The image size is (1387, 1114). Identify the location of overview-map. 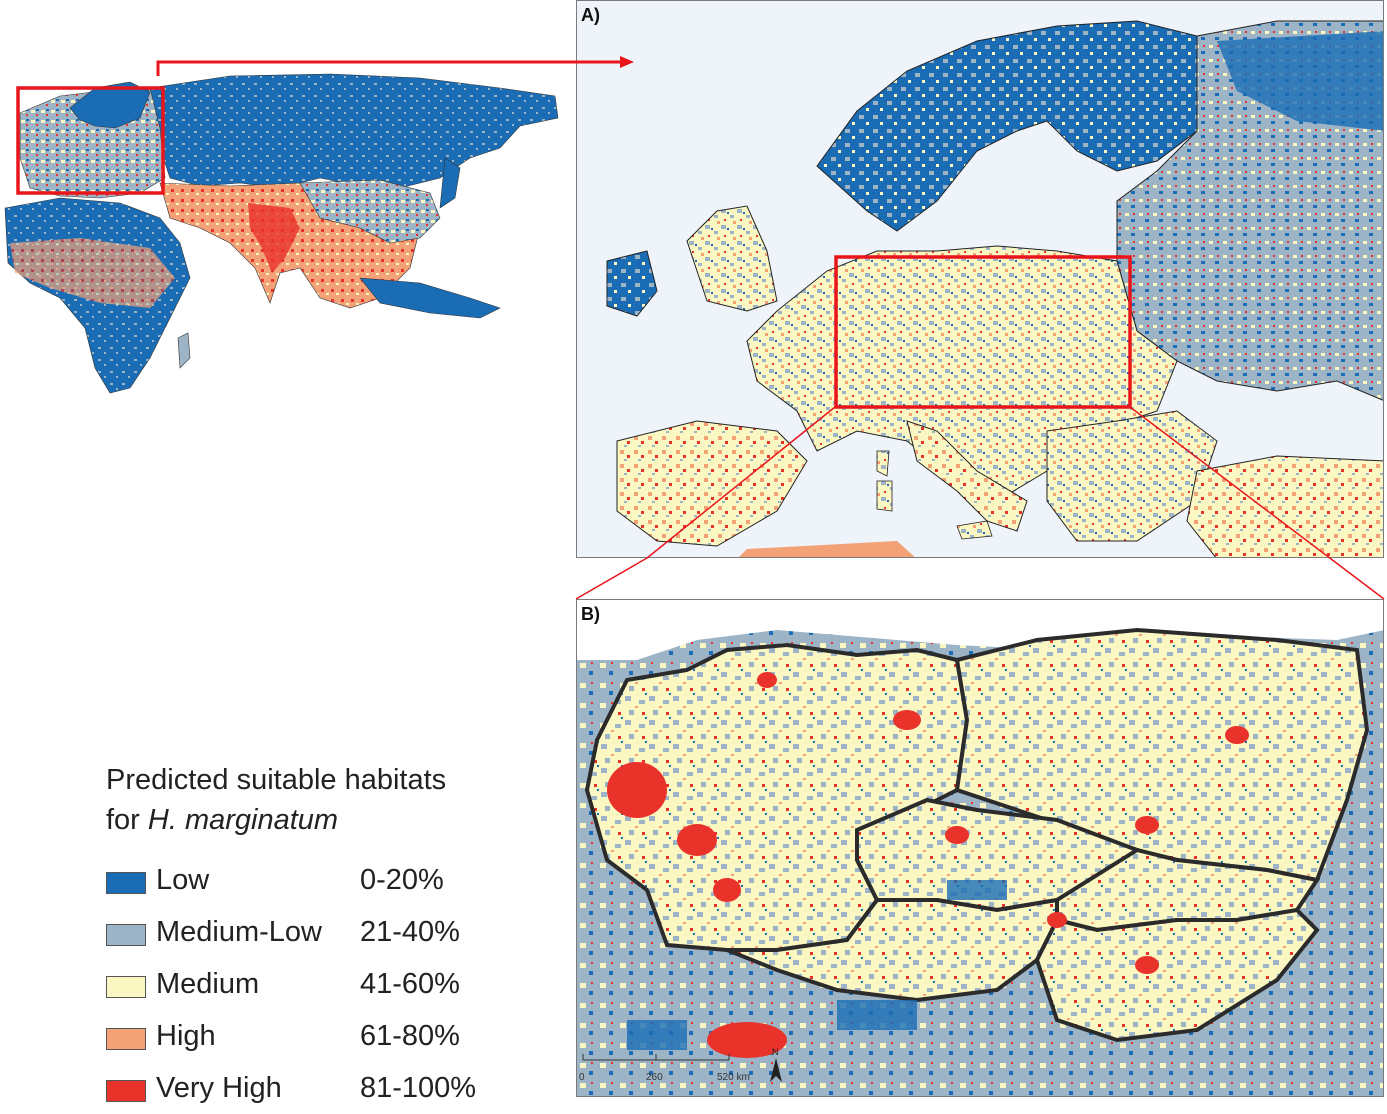
(282, 233).